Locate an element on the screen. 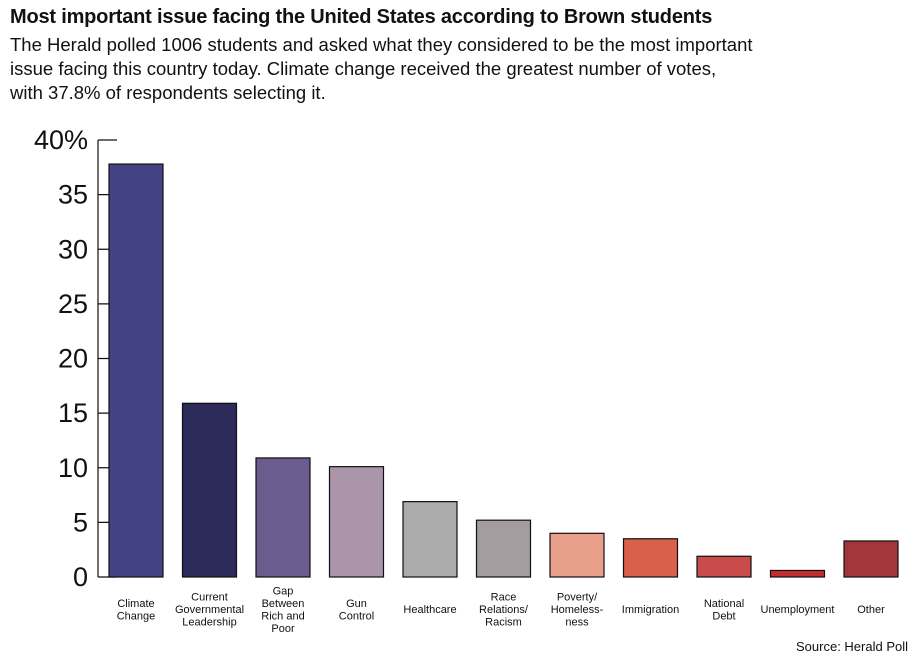  x-tick-label: Race Relations/Racism is located at coordinates (504, 610).